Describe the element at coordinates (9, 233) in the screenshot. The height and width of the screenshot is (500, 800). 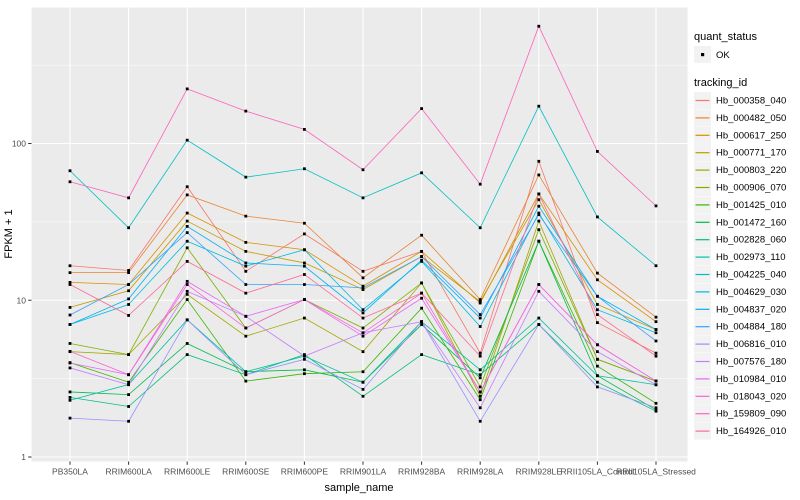
I see `y-axis-title: FPKM + 1` at that location.